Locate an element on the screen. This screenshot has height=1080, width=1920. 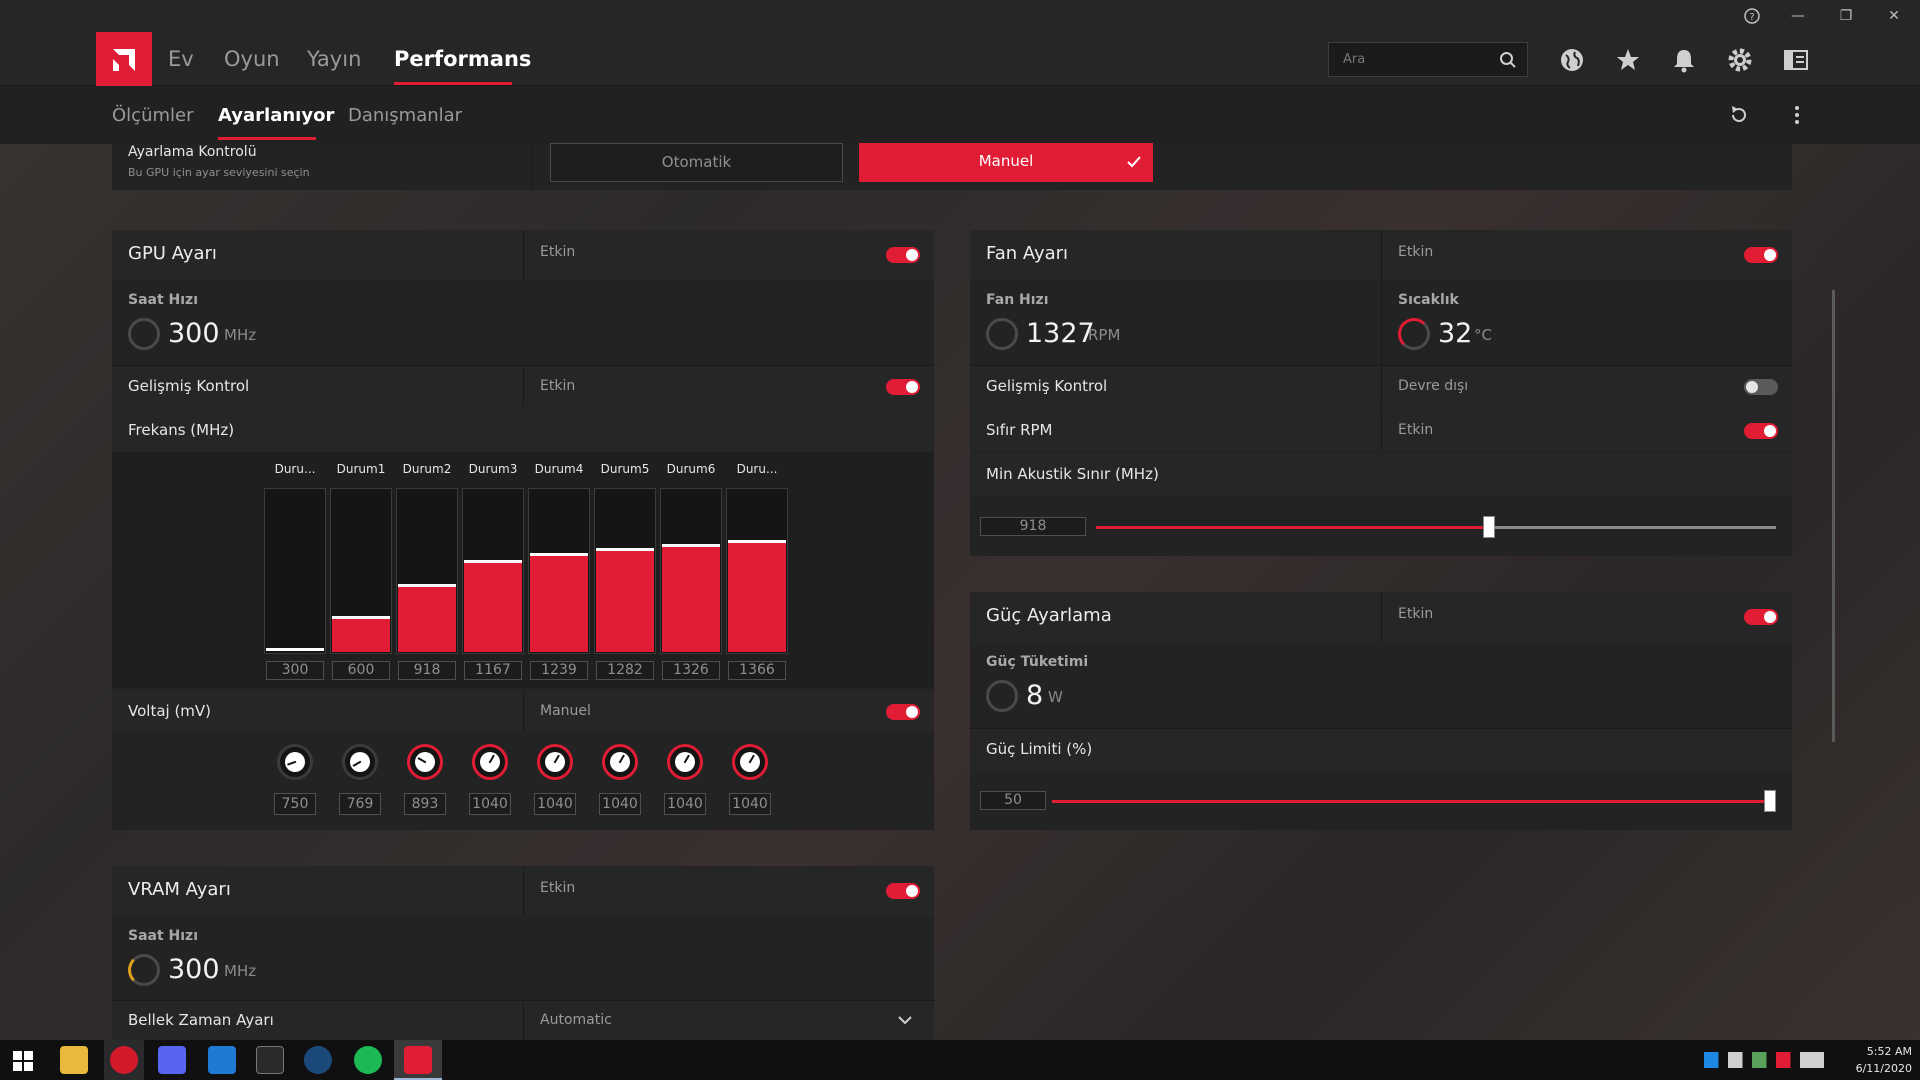
frequency-value: 918 is located at coordinates (427, 670).